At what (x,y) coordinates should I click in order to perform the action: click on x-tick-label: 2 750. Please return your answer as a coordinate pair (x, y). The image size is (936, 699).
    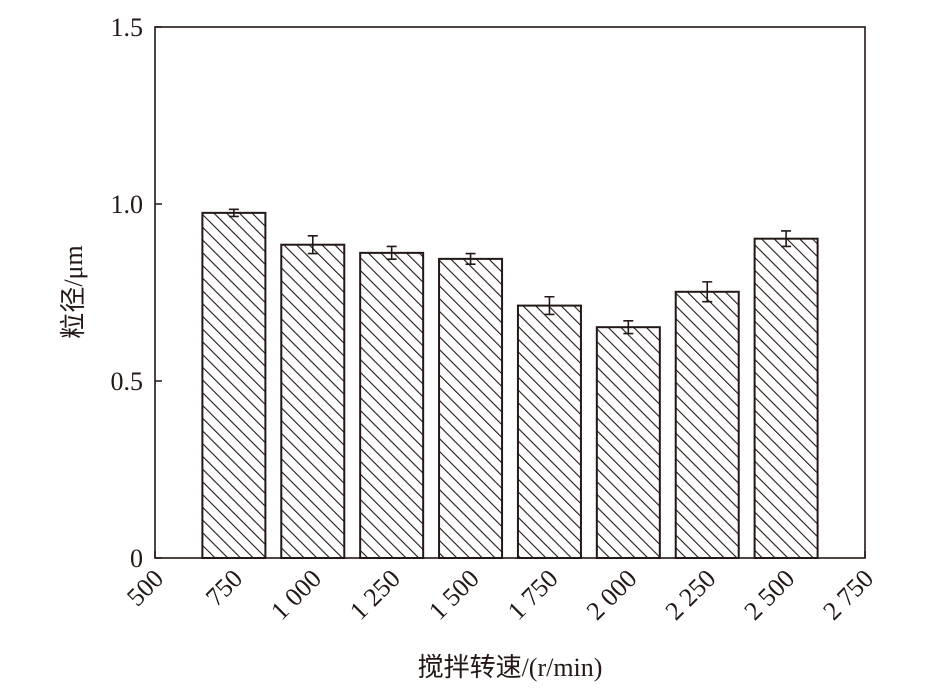
    Looking at the image, I should click on (848, 595).